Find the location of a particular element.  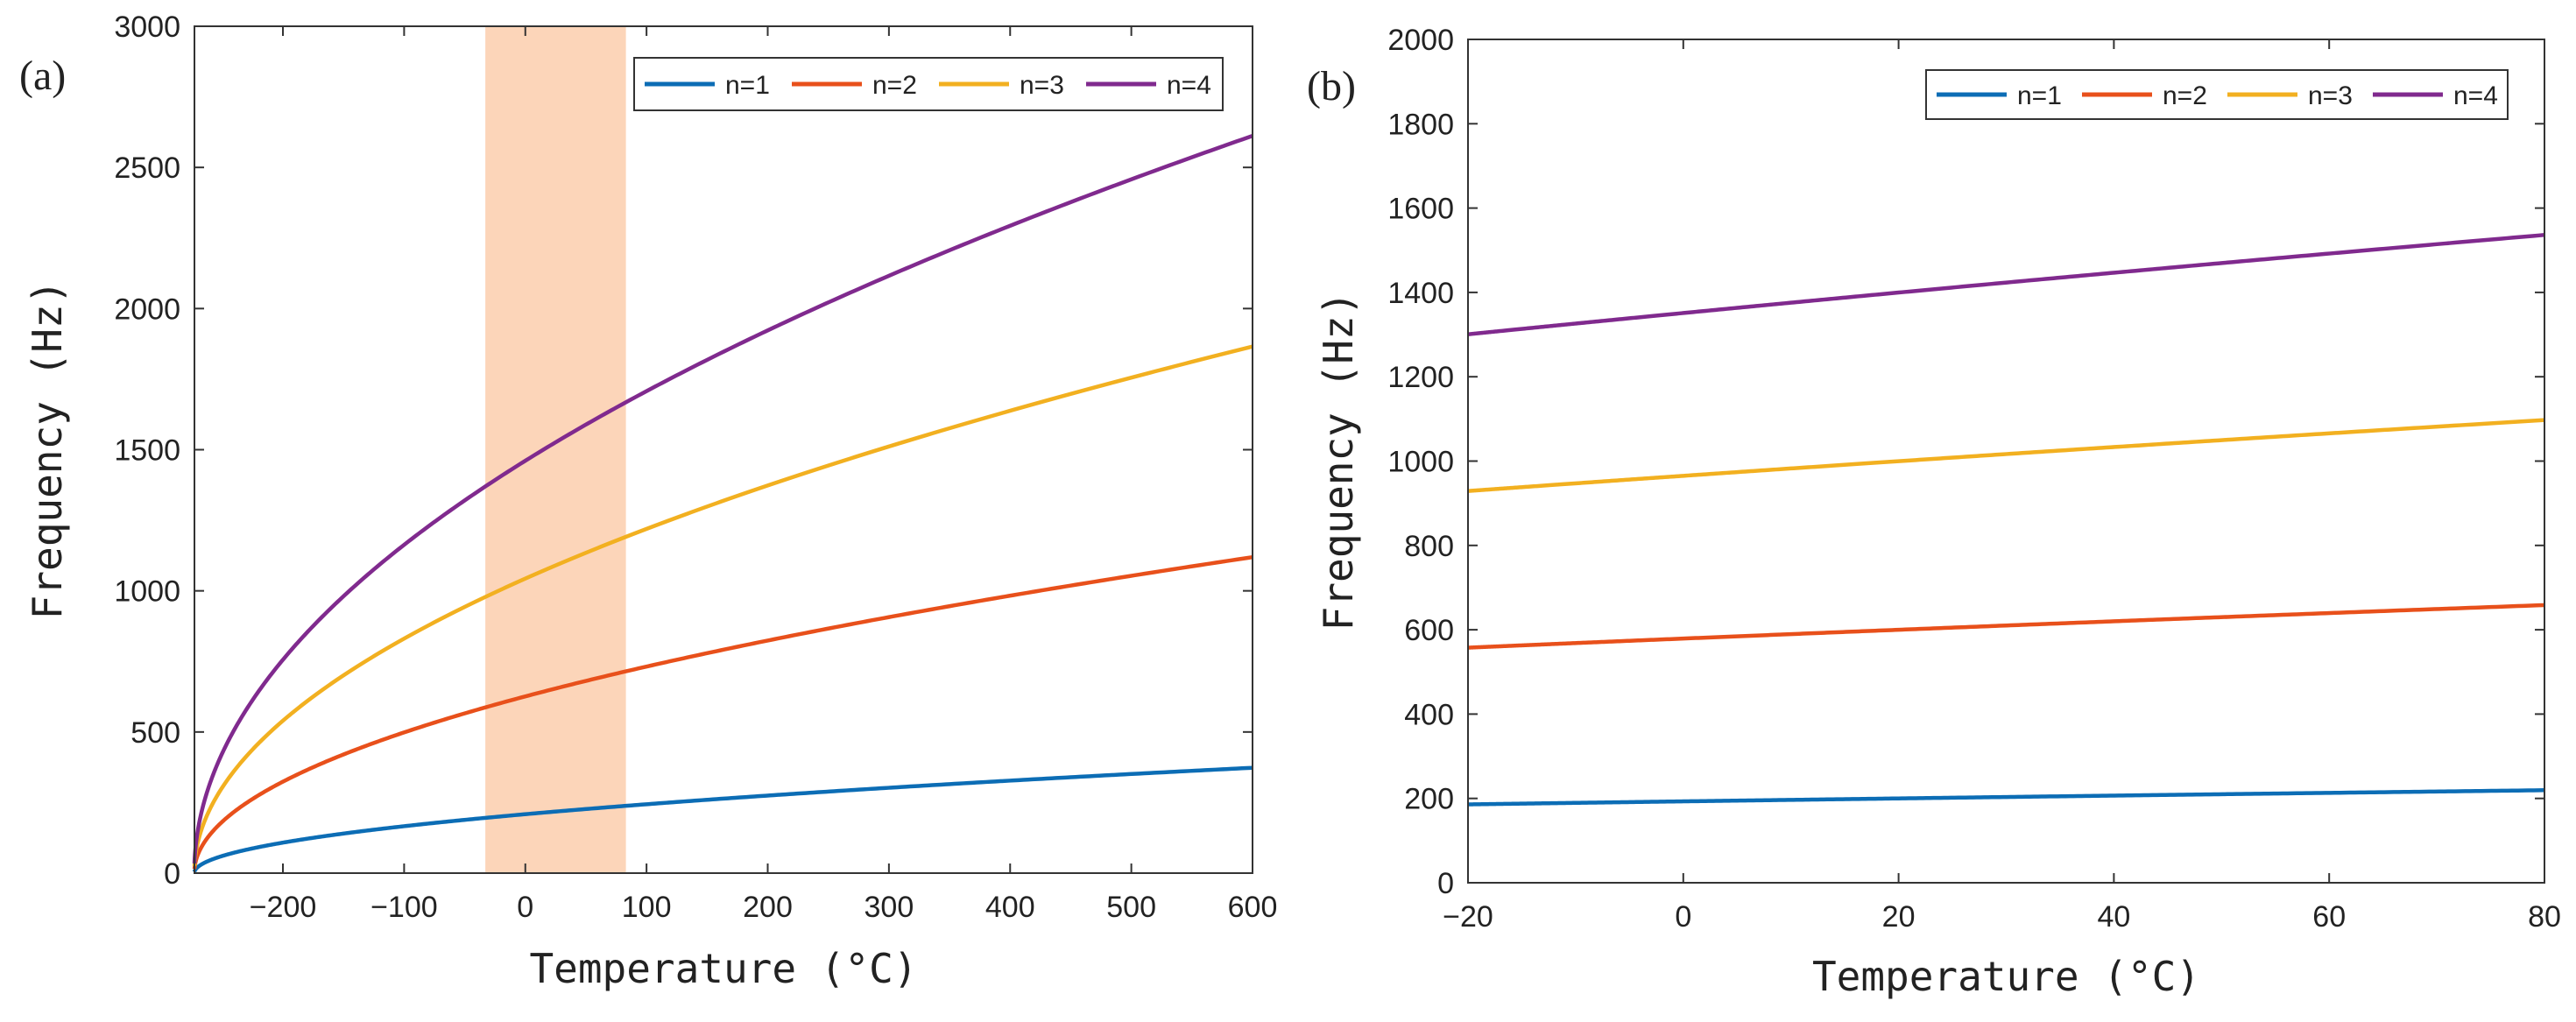

series-line-n3 is located at coordinates (2005, 455).